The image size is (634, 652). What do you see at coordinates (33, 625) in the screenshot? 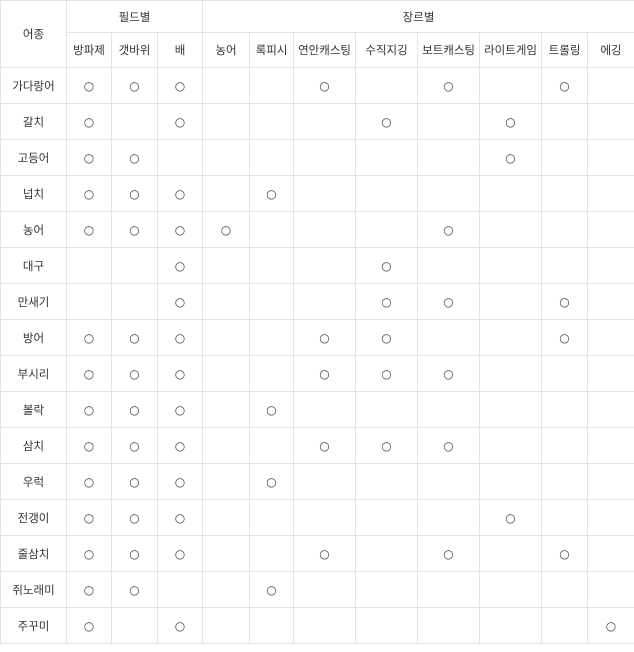
I see `species-cell: 주꾸미` at bounding box center [33, 625].